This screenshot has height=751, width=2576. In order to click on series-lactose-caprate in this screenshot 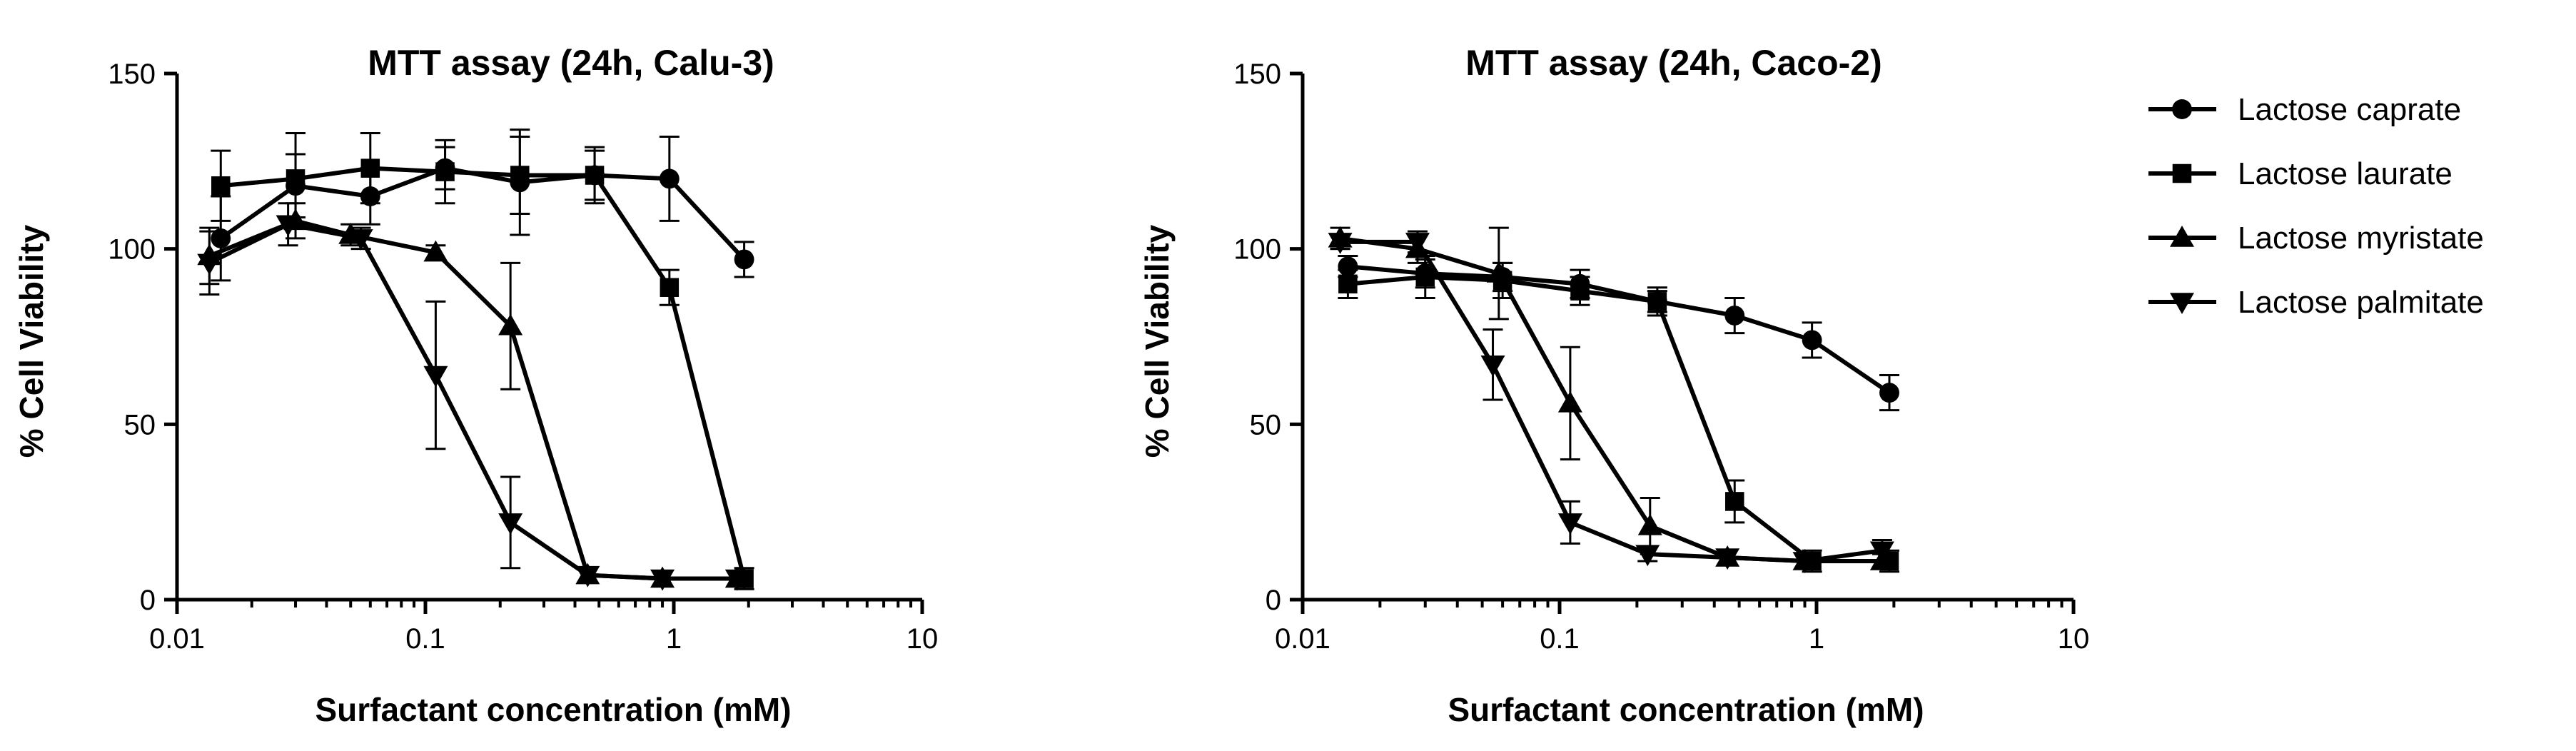, I will do `click(482, 205)`.